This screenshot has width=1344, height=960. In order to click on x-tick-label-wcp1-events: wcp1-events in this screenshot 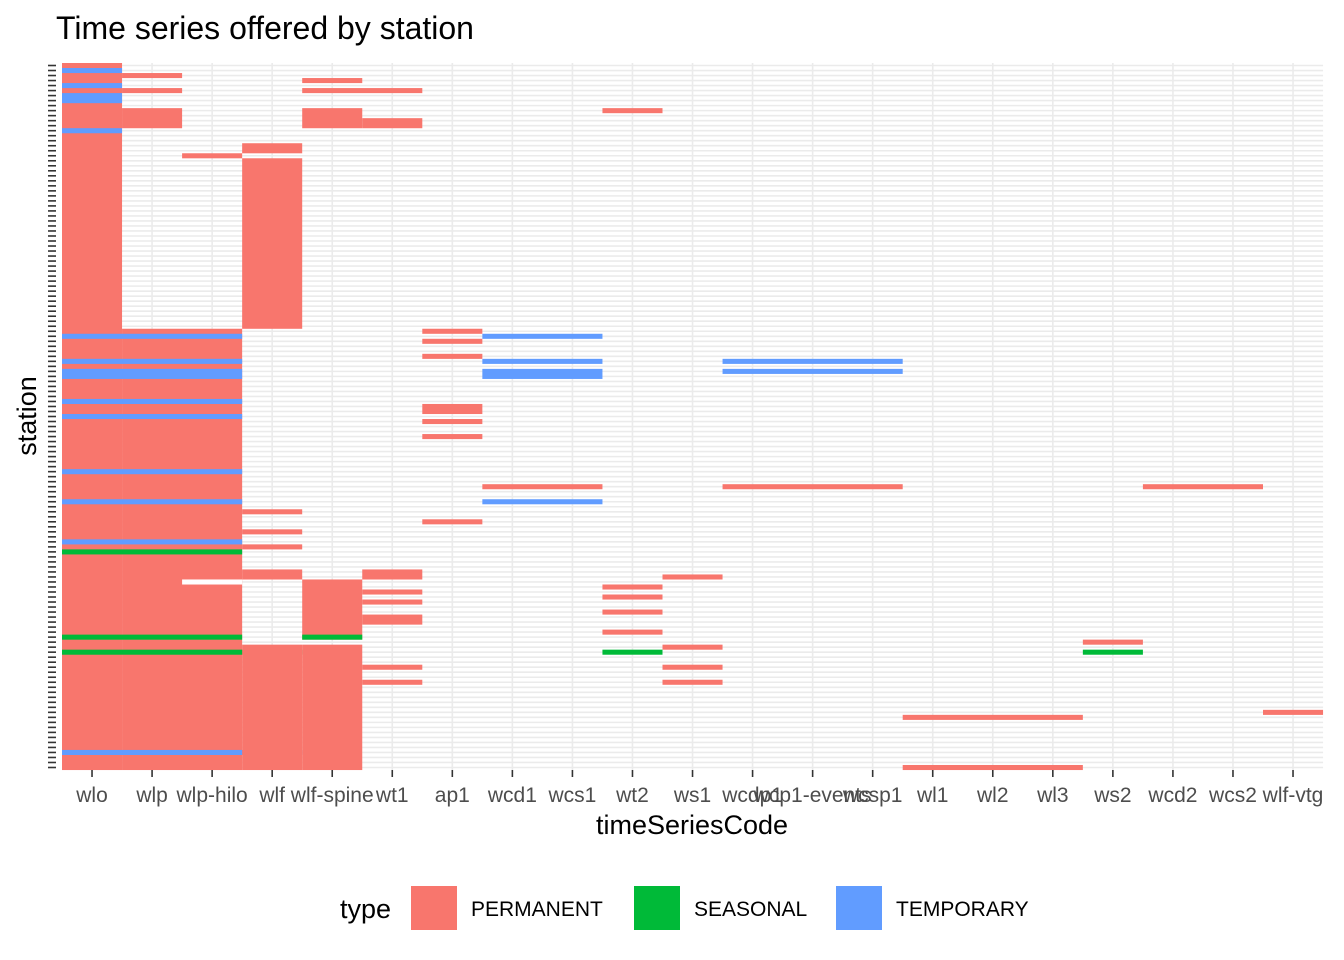, I will do `click(812, 795)`.